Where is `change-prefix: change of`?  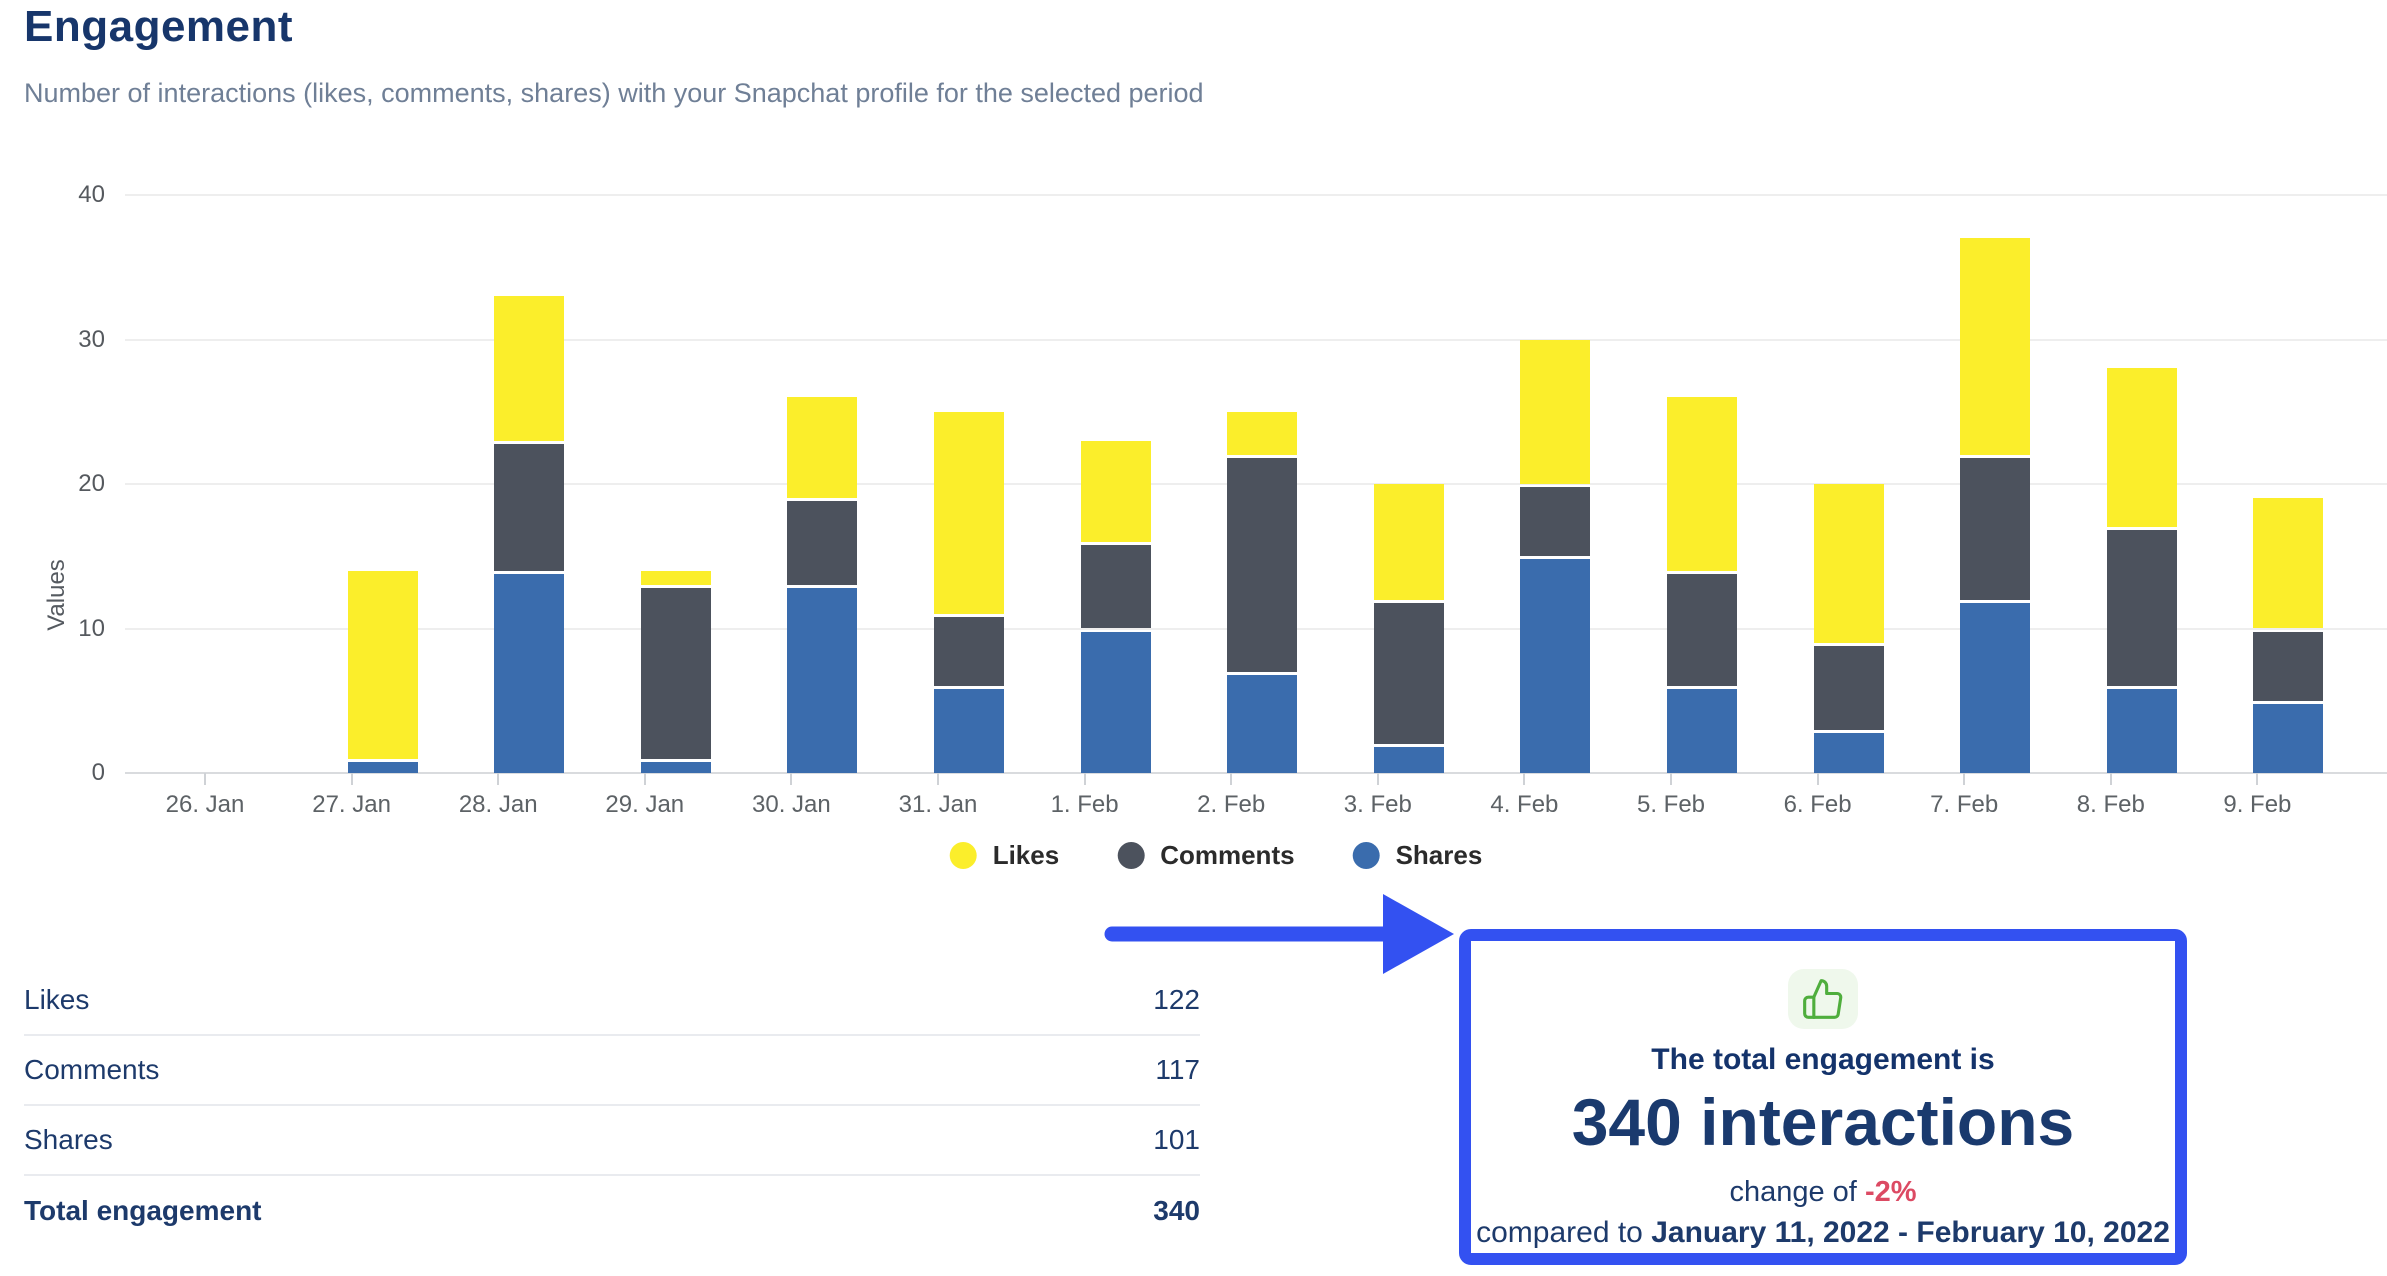 change-prefix: change of is located at coordinates (1797, 1192).